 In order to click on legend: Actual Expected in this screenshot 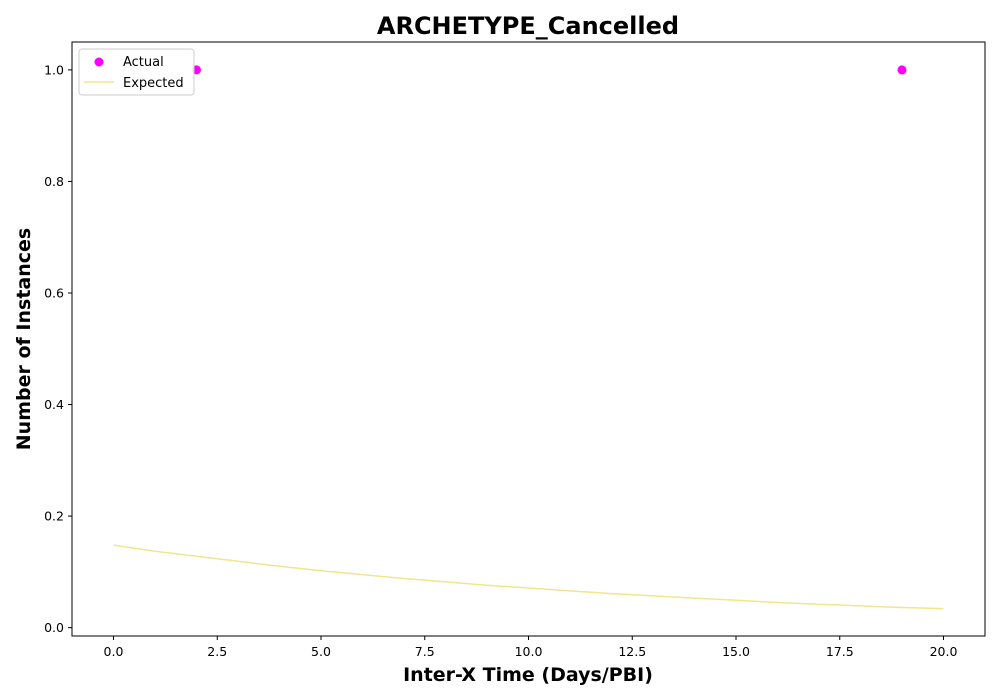, I will do `click(136, 72)`.